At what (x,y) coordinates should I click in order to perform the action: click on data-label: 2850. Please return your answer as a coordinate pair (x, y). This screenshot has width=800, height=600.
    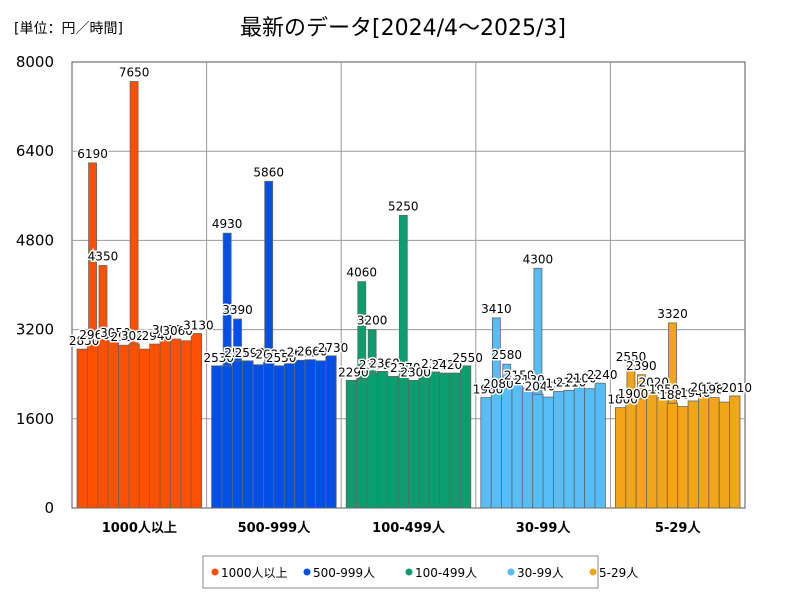
    Looking at the image, I should click on (84, 341).